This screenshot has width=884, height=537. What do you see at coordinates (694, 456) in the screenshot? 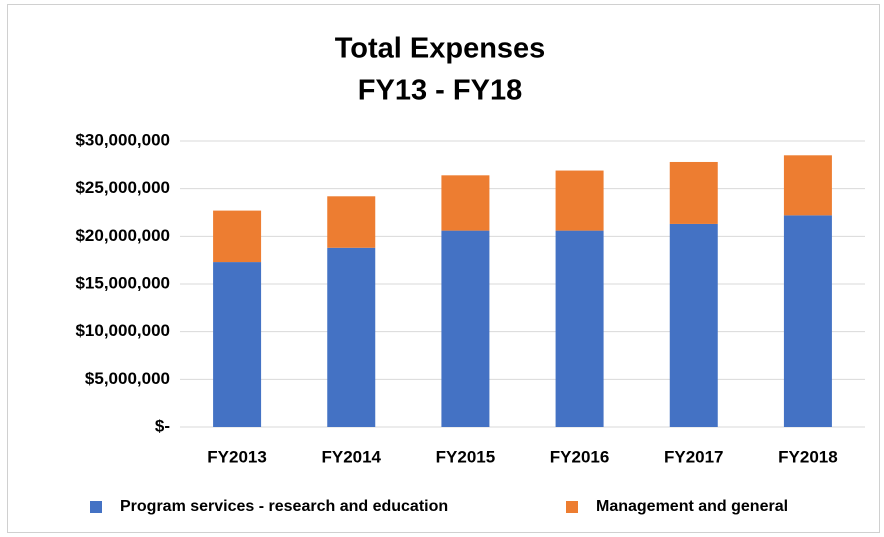
I see `x-tick-label: FY2017` at bounding box center [694, 456].